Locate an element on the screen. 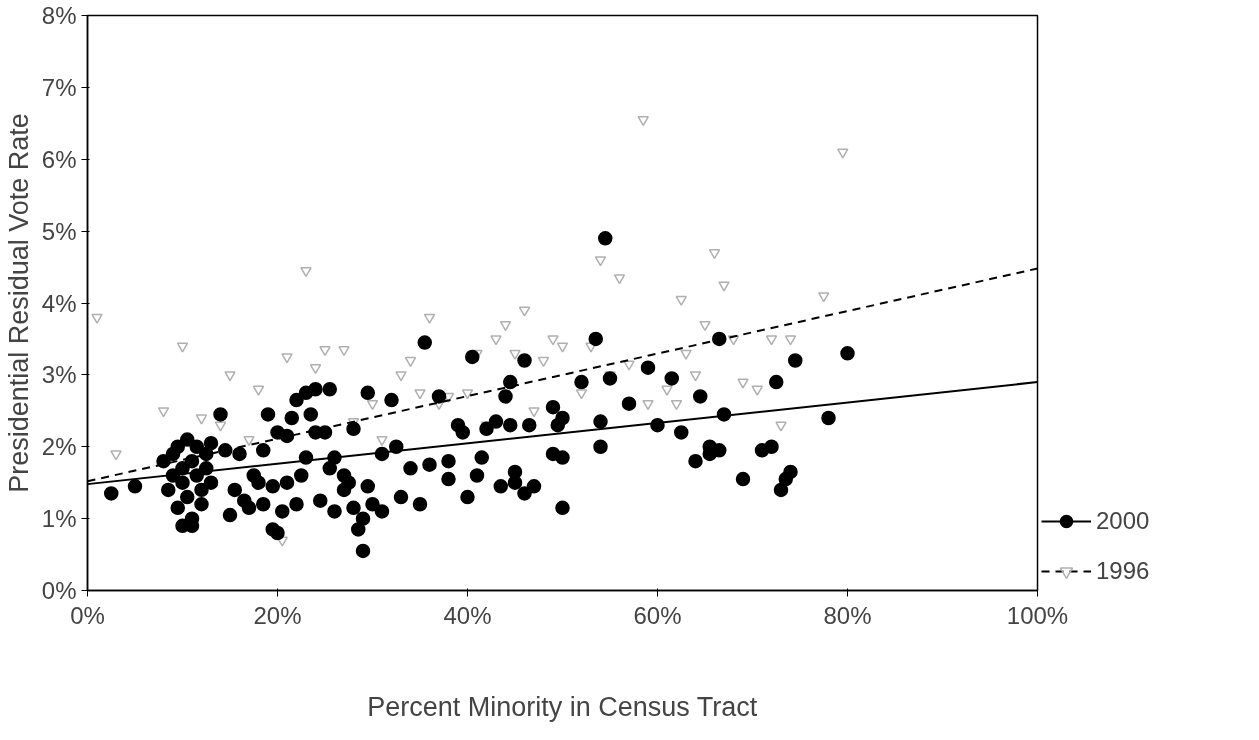 The width and height of the screenshot is (1259, 740). x-tick-label: 100% is located at coordinates (1037, 615).